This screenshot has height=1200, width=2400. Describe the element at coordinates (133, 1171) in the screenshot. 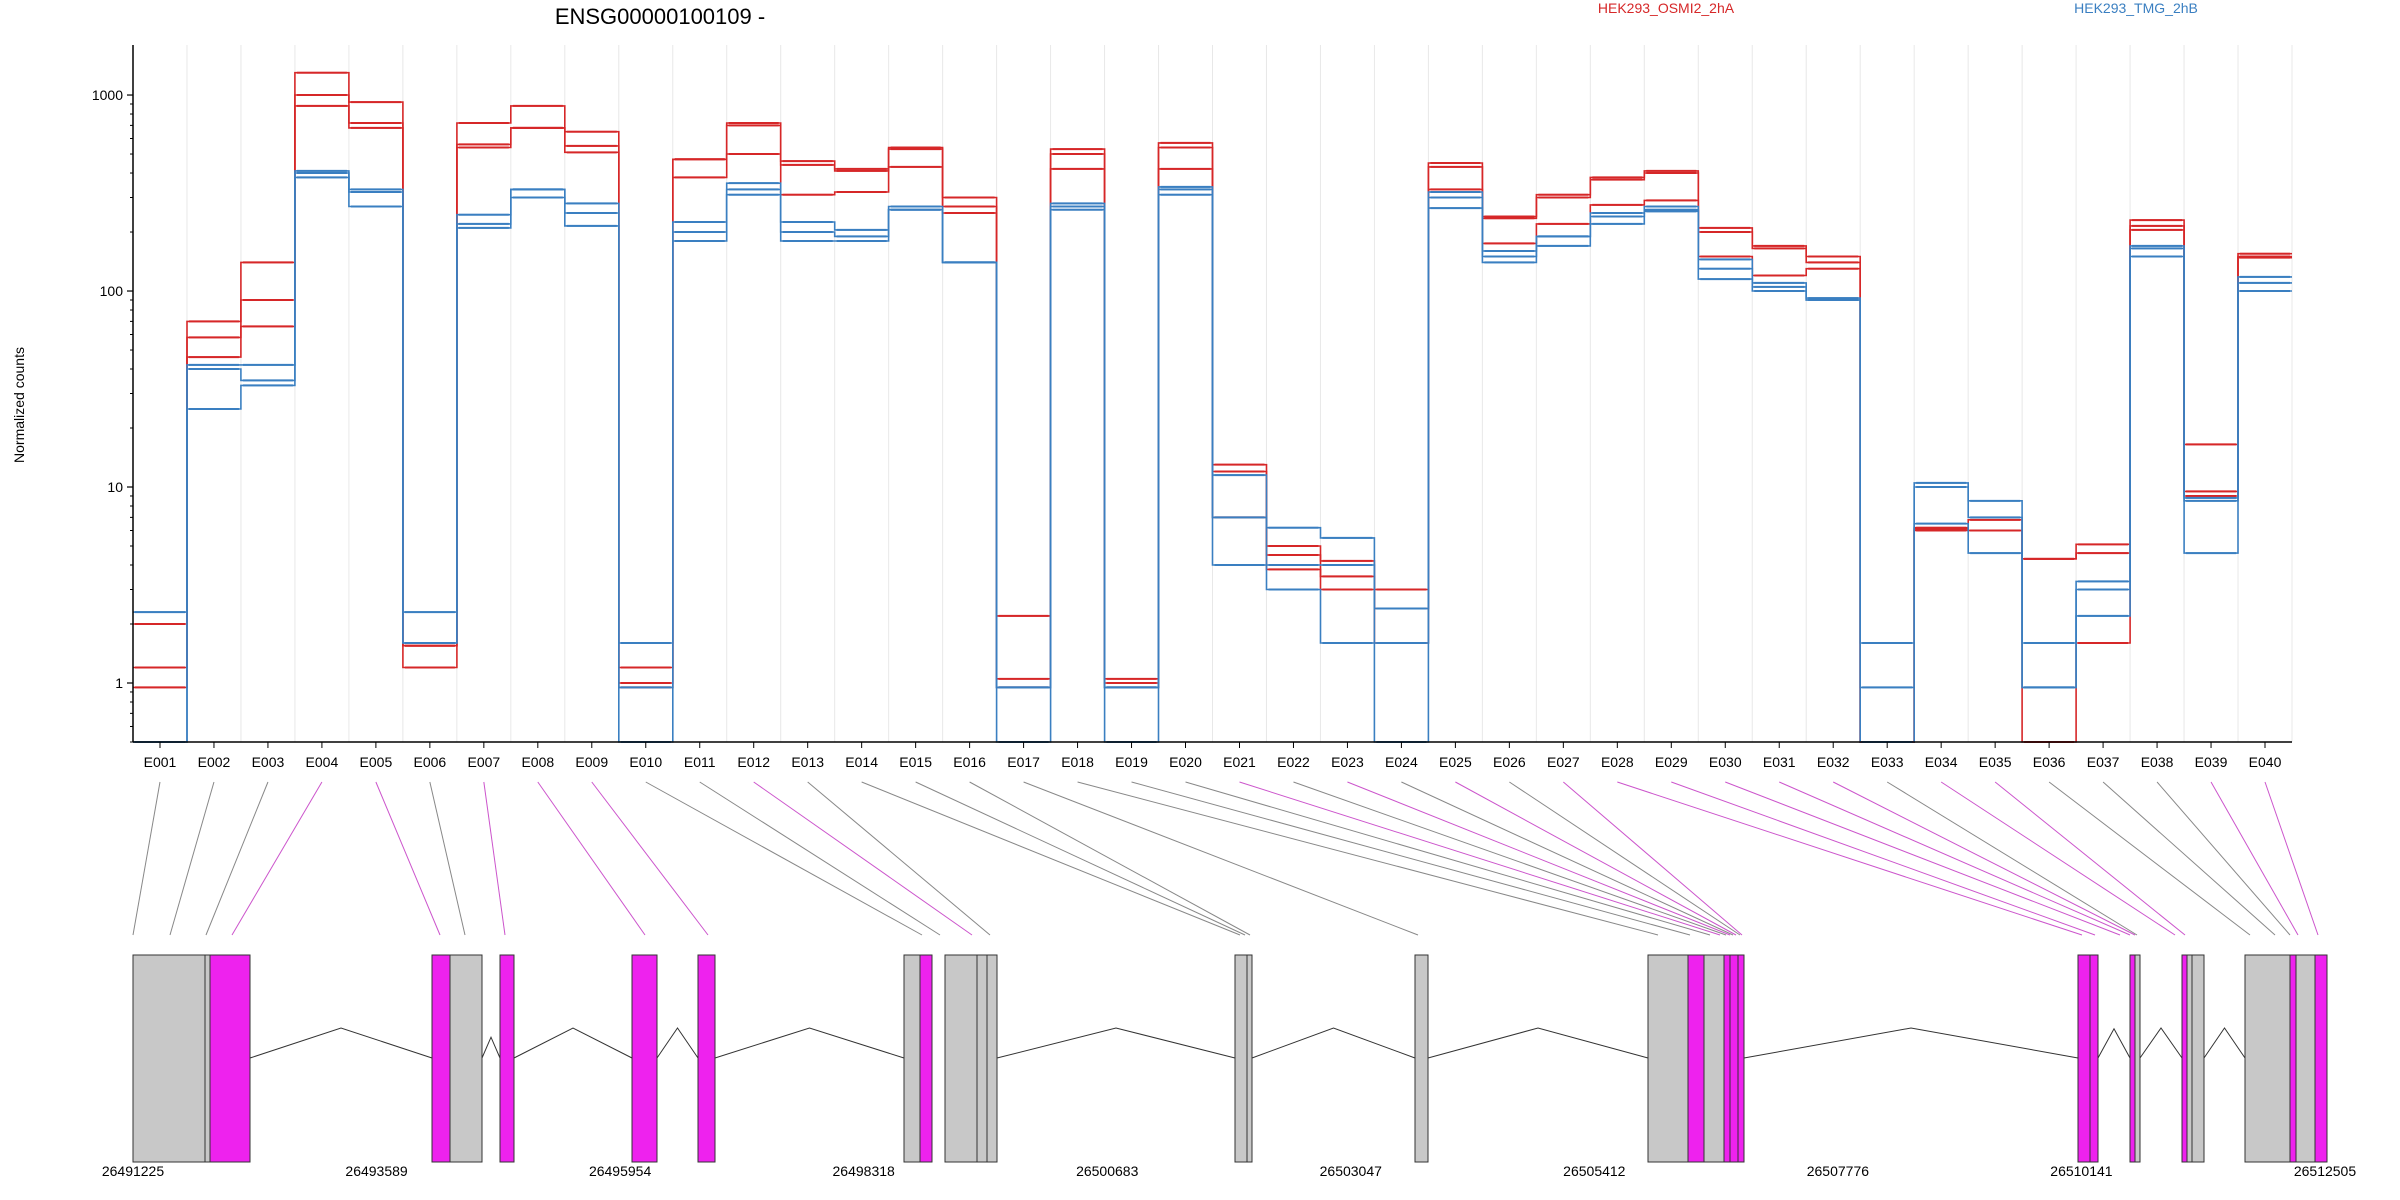

I see `genomic-coordinate-label: 26491225` at that location.